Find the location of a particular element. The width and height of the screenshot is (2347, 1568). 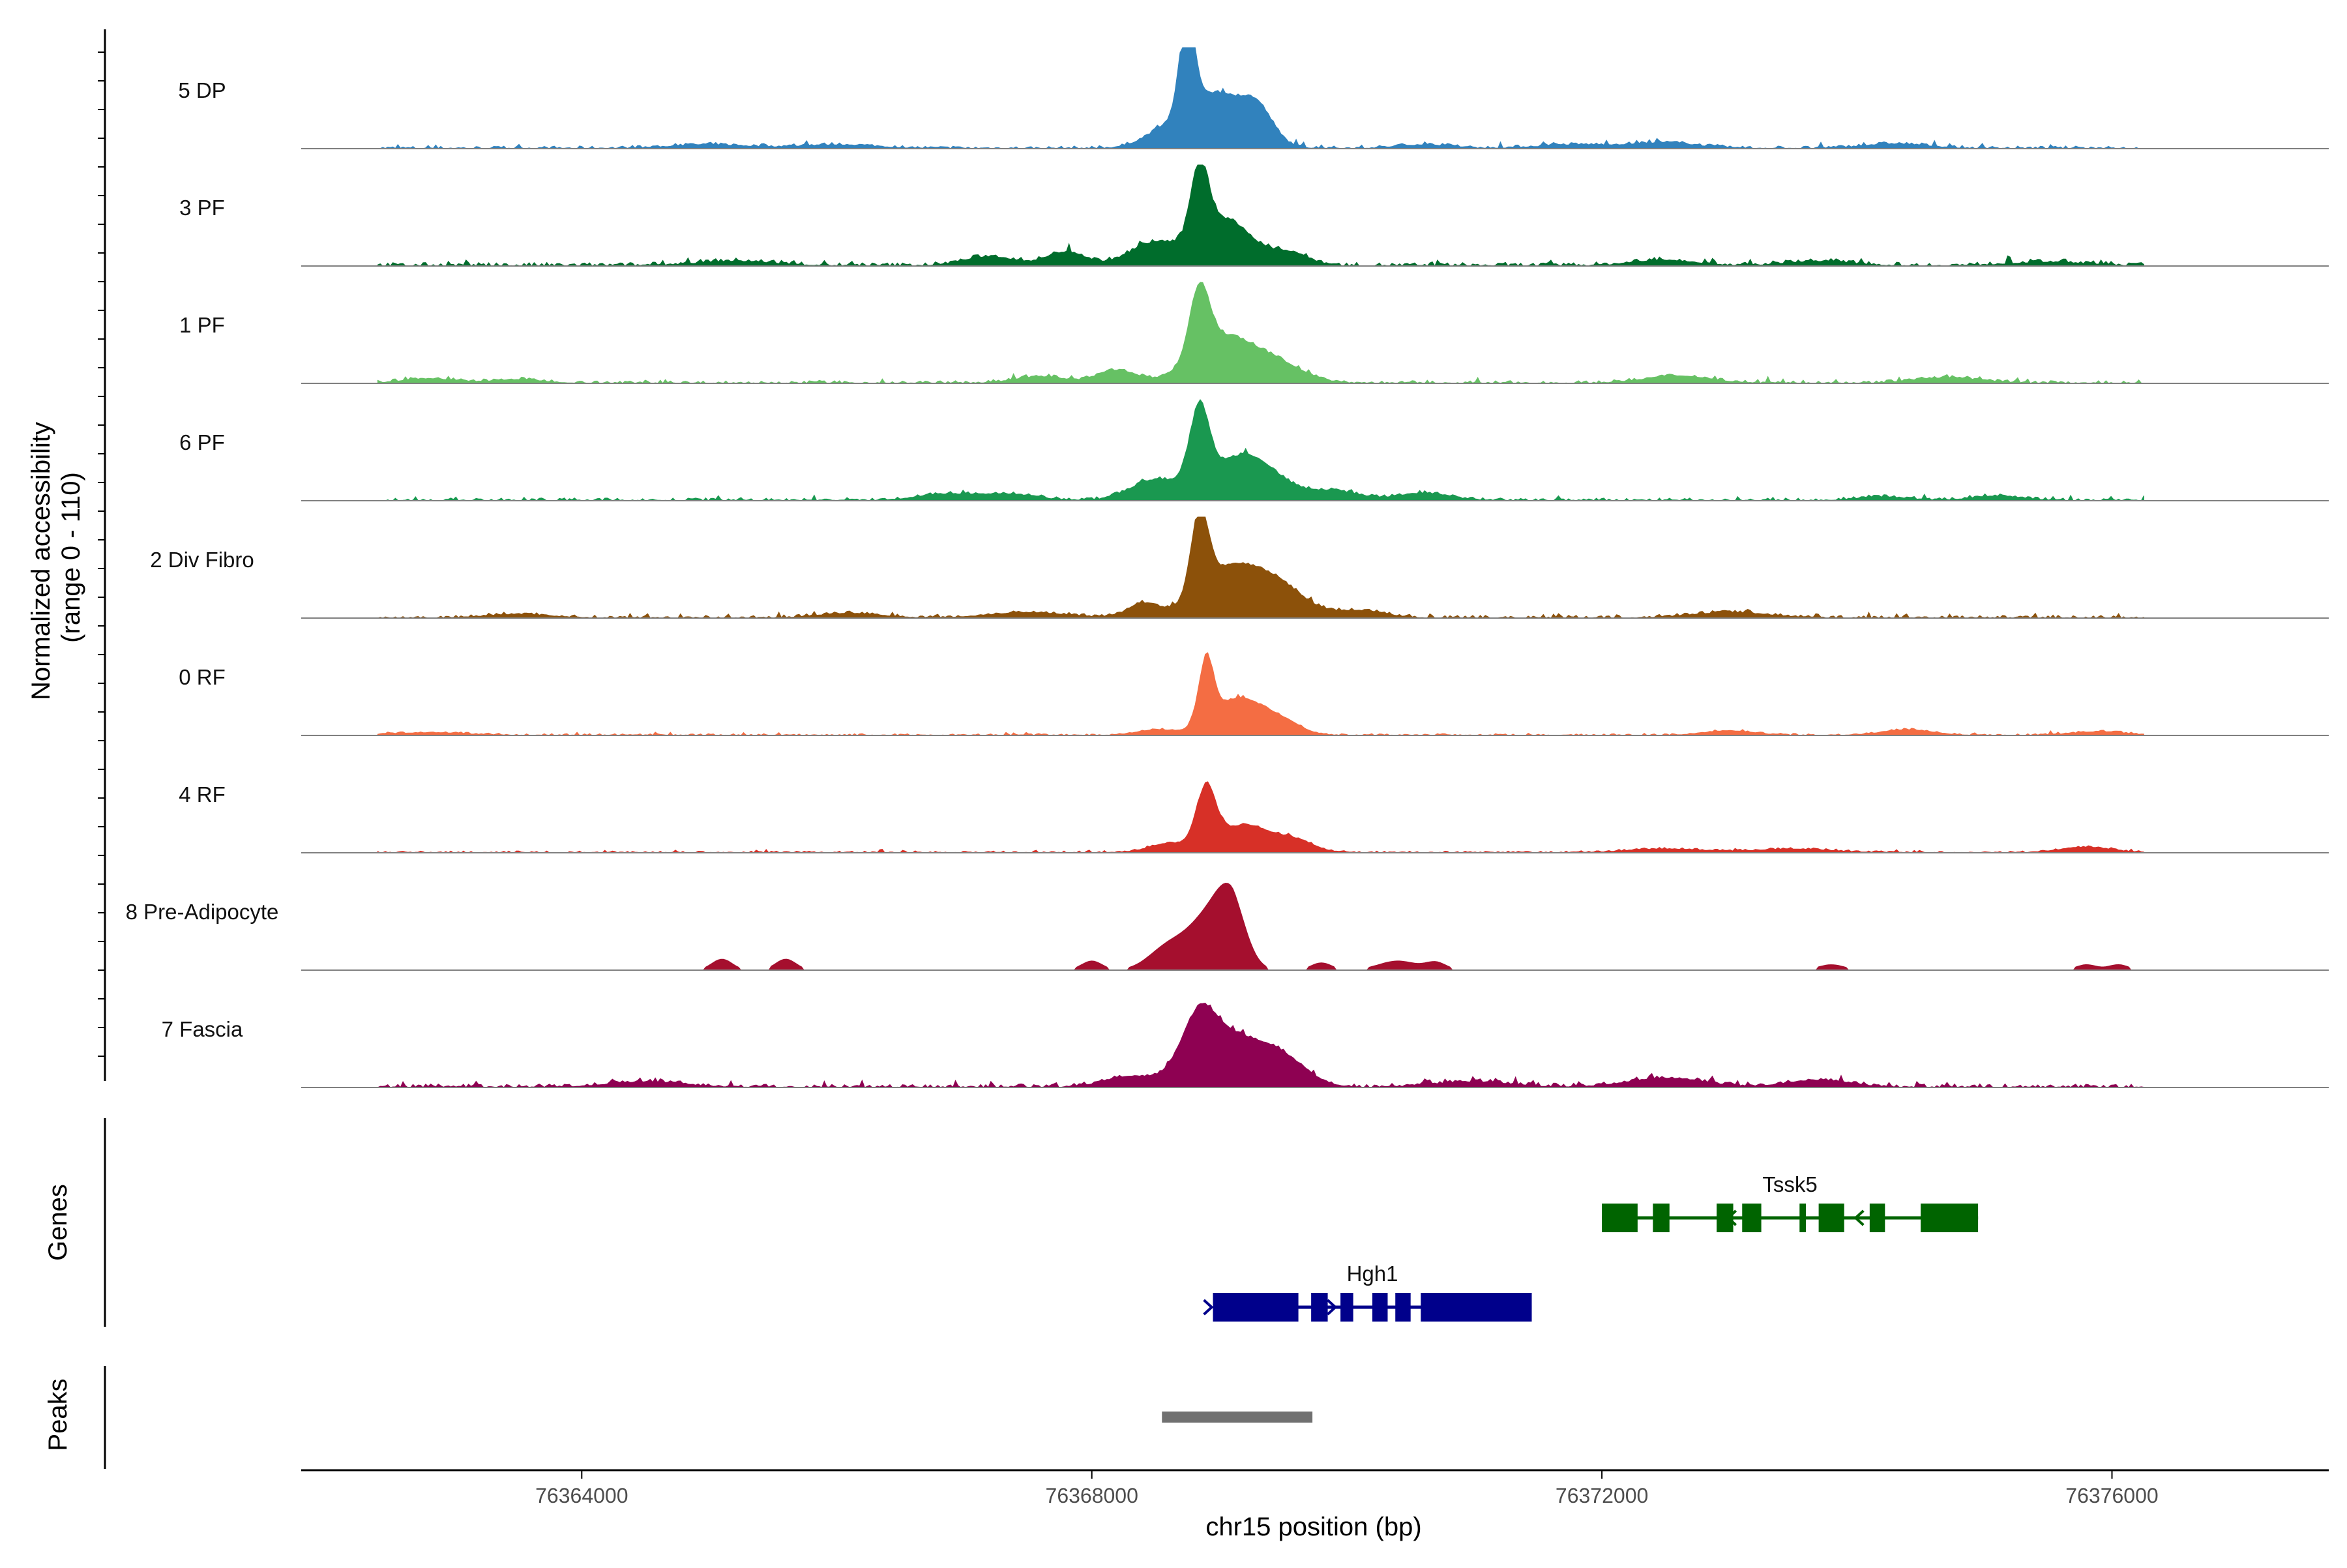

track-label: 8 Pre-Adipocyte is located at coordinates (202, 912).